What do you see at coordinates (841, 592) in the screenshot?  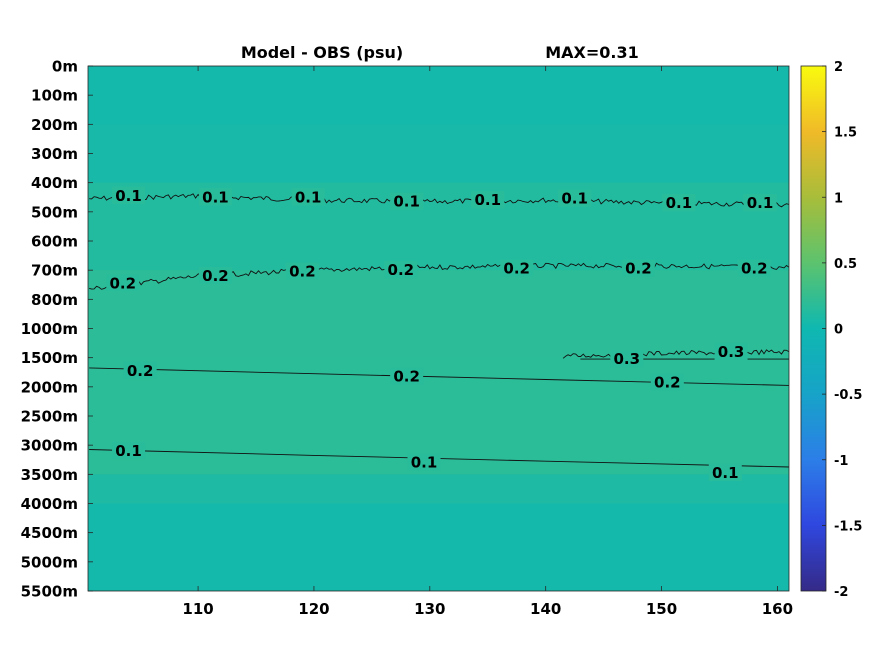 I see `colorbar-tick-label: -2` at bounding box center [841, 592].